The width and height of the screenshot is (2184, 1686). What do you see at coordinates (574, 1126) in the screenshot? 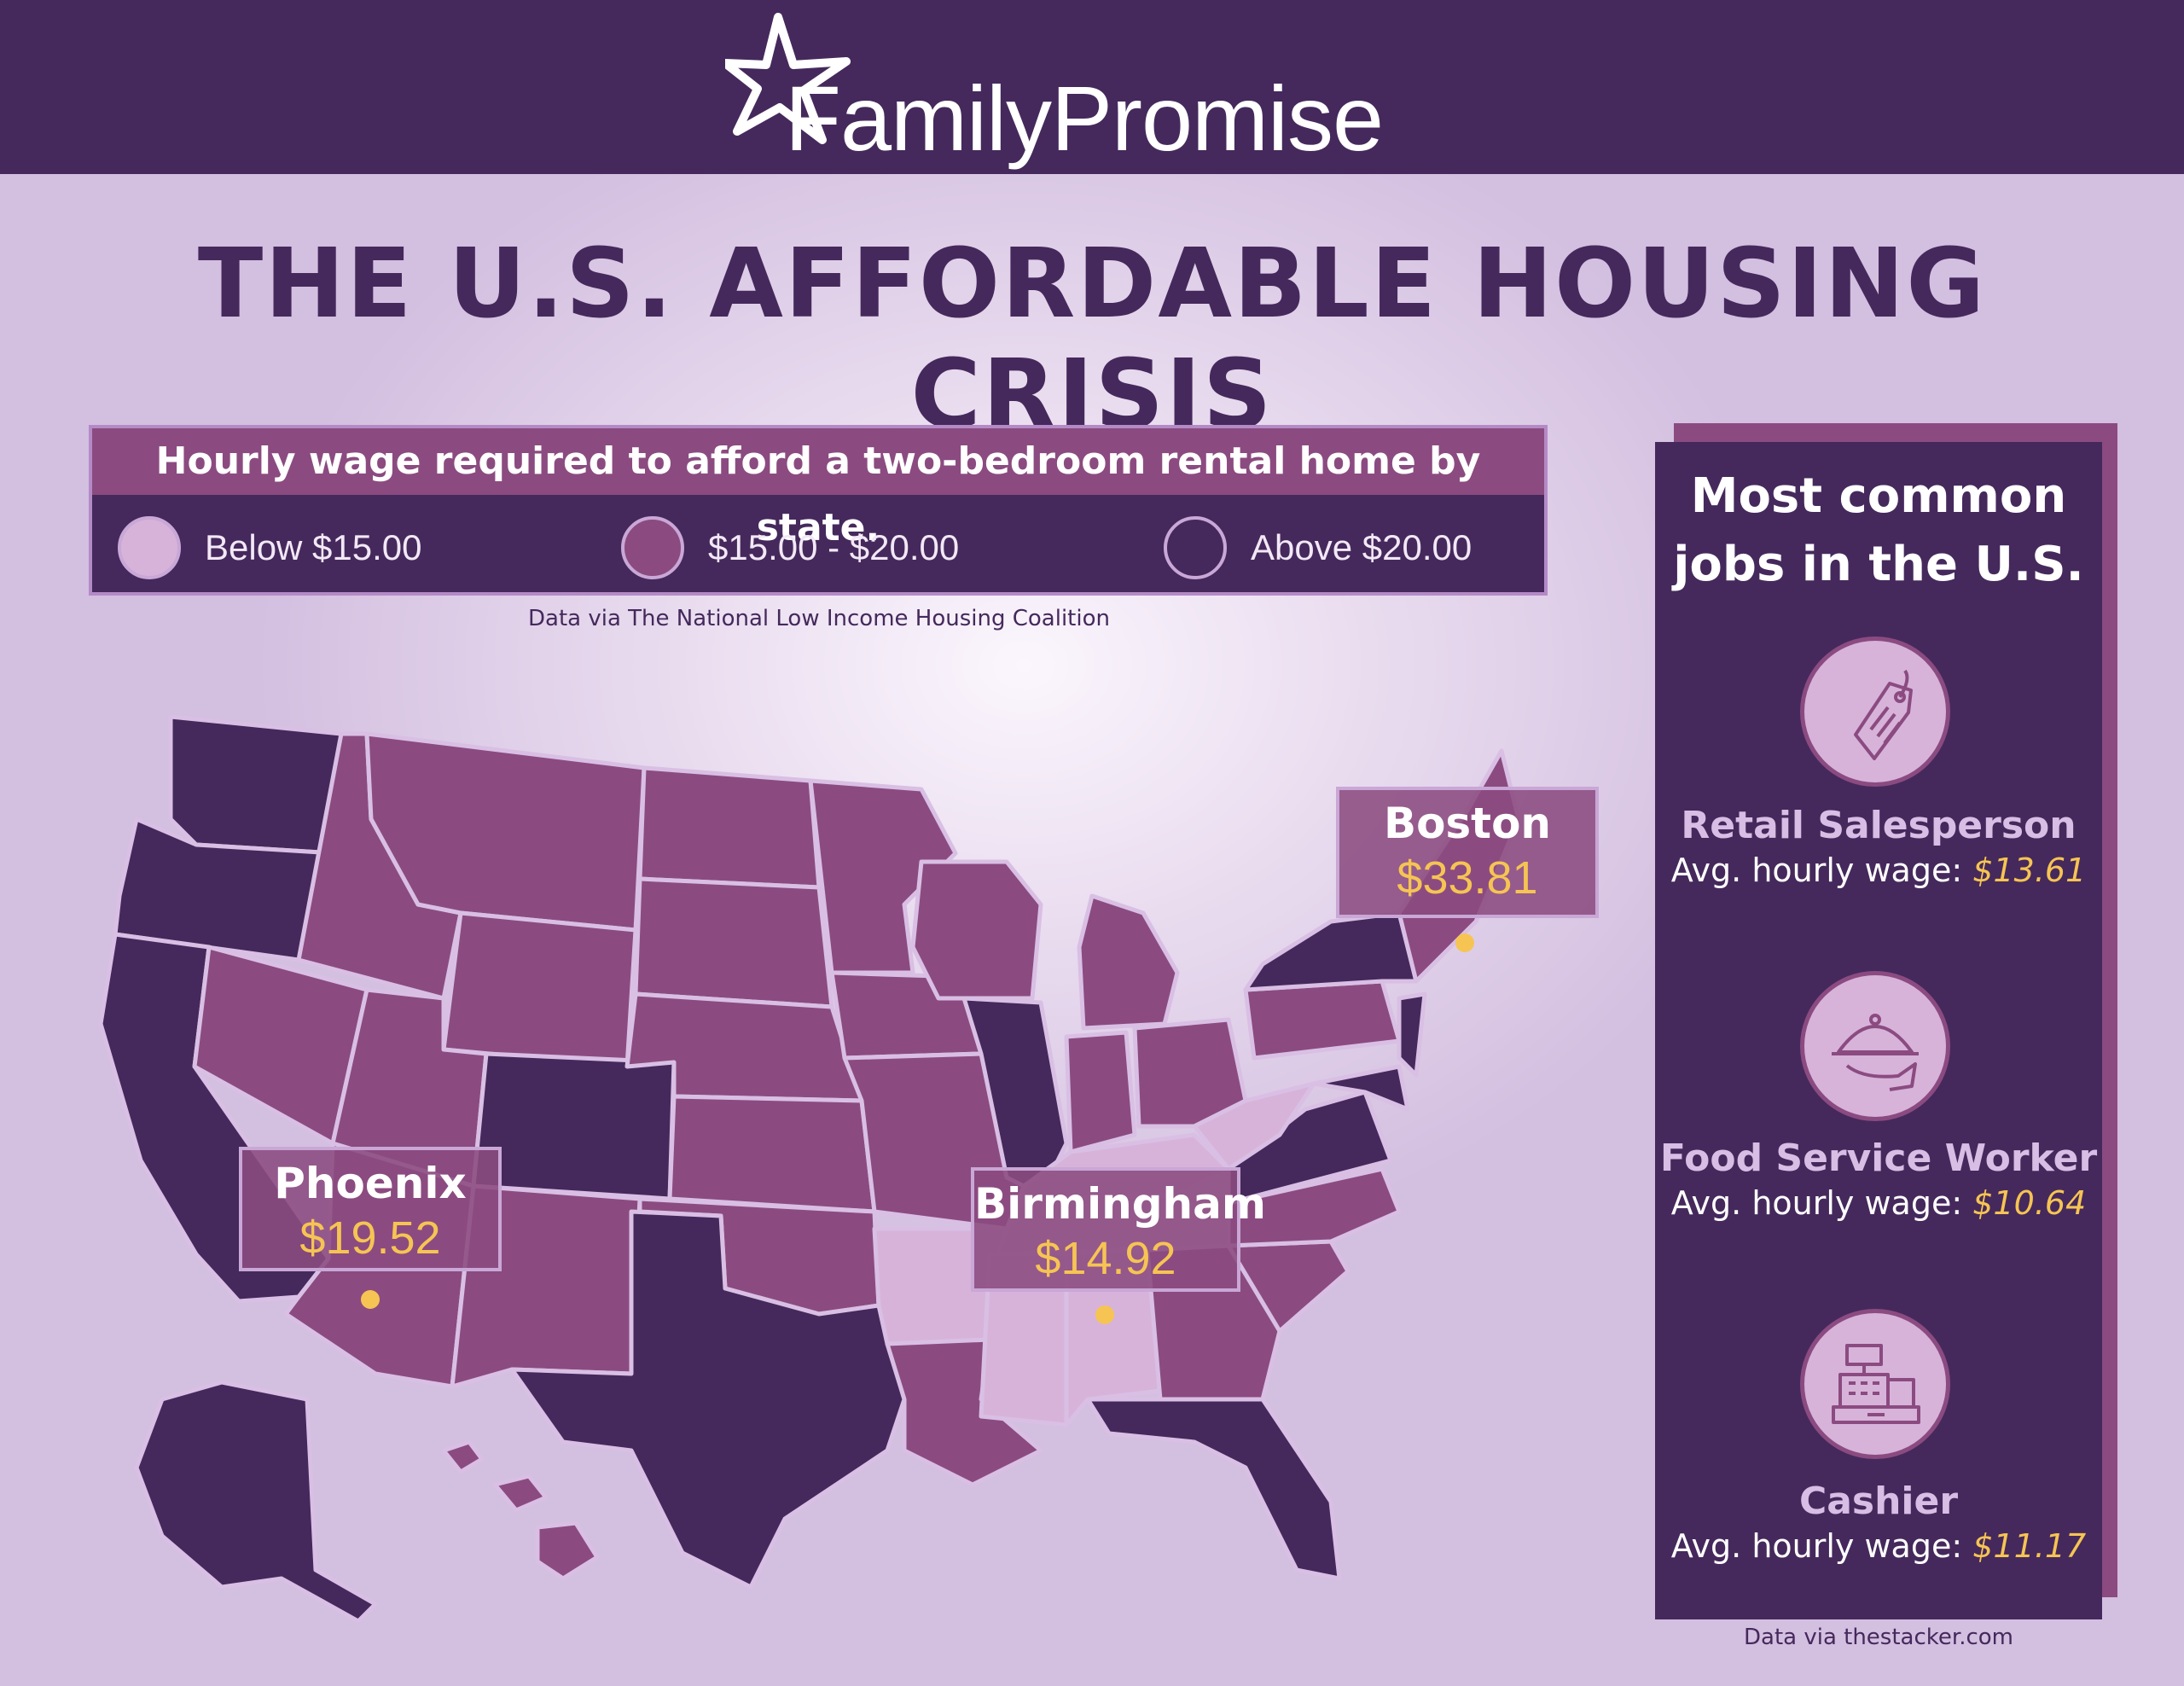
I see `state-colorado` at bounding box center [574, 1126].